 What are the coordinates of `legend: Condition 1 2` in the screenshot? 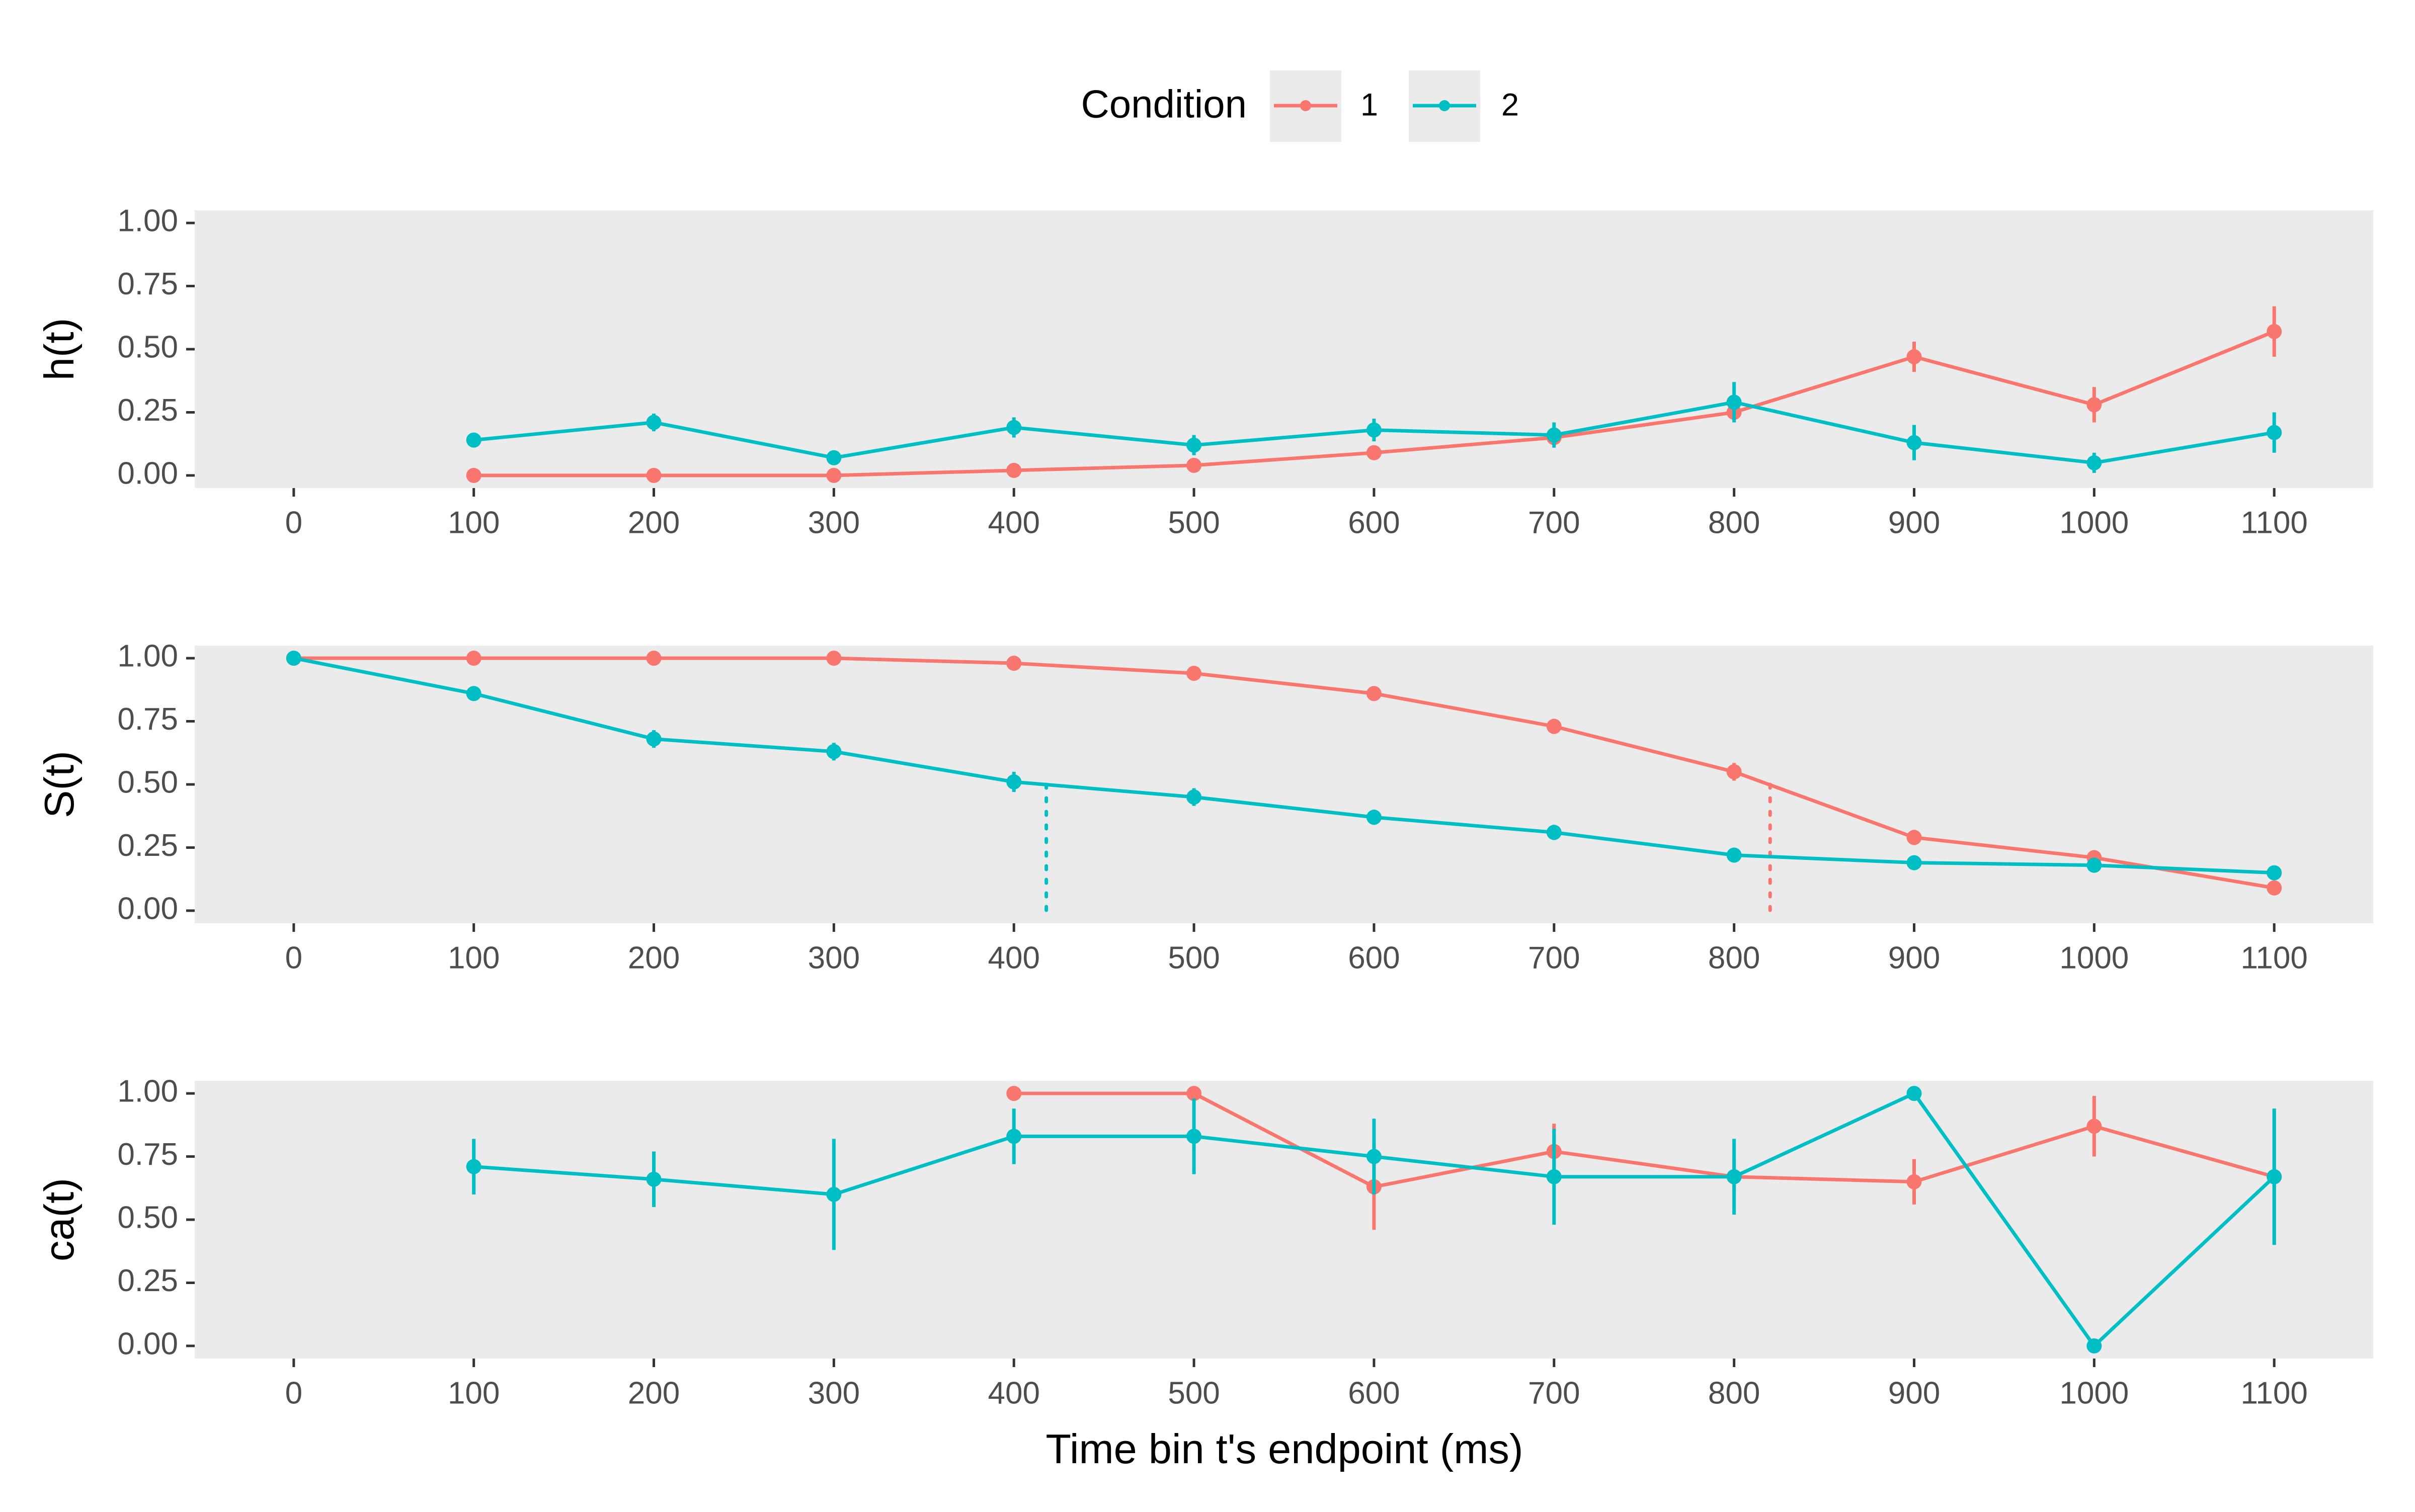 It's located at (1300, 106).